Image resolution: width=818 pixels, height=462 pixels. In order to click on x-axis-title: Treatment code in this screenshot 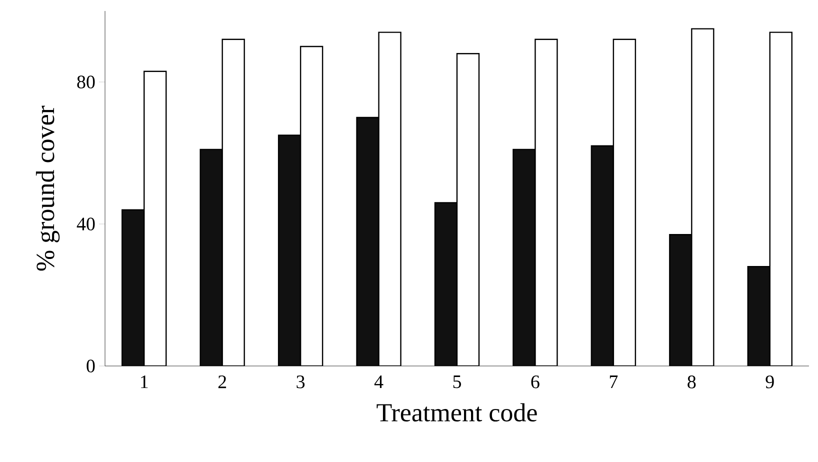, I will do `click(456, 412)`.